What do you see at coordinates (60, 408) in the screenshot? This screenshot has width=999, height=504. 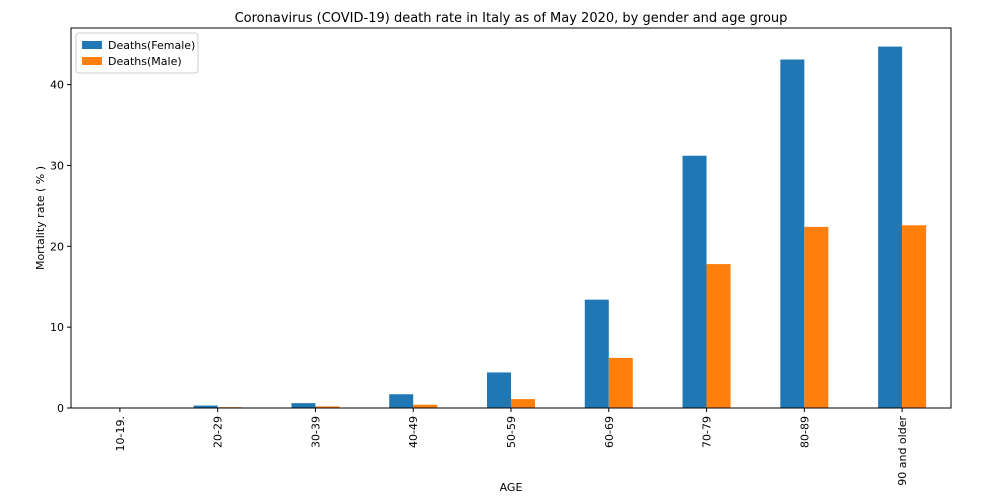 I see `y-tick-label: 0` at bounding box center [60, 408].